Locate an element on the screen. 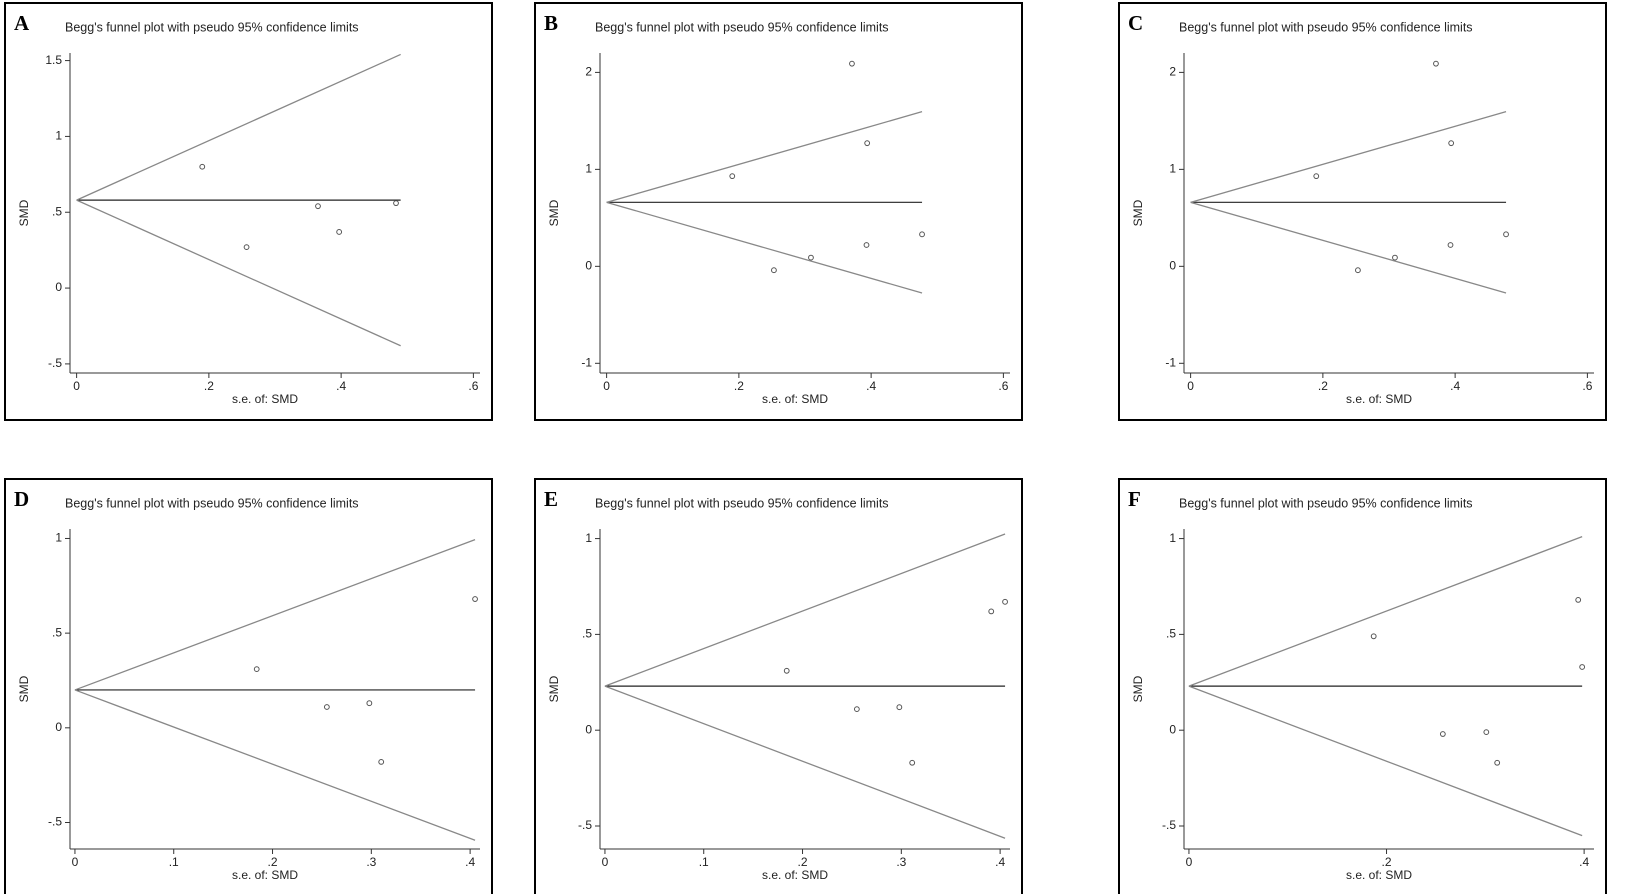 Image resolution: width=1646 pixels, height=894 pixels. panel-label: D is located at coordinates (21, 499).